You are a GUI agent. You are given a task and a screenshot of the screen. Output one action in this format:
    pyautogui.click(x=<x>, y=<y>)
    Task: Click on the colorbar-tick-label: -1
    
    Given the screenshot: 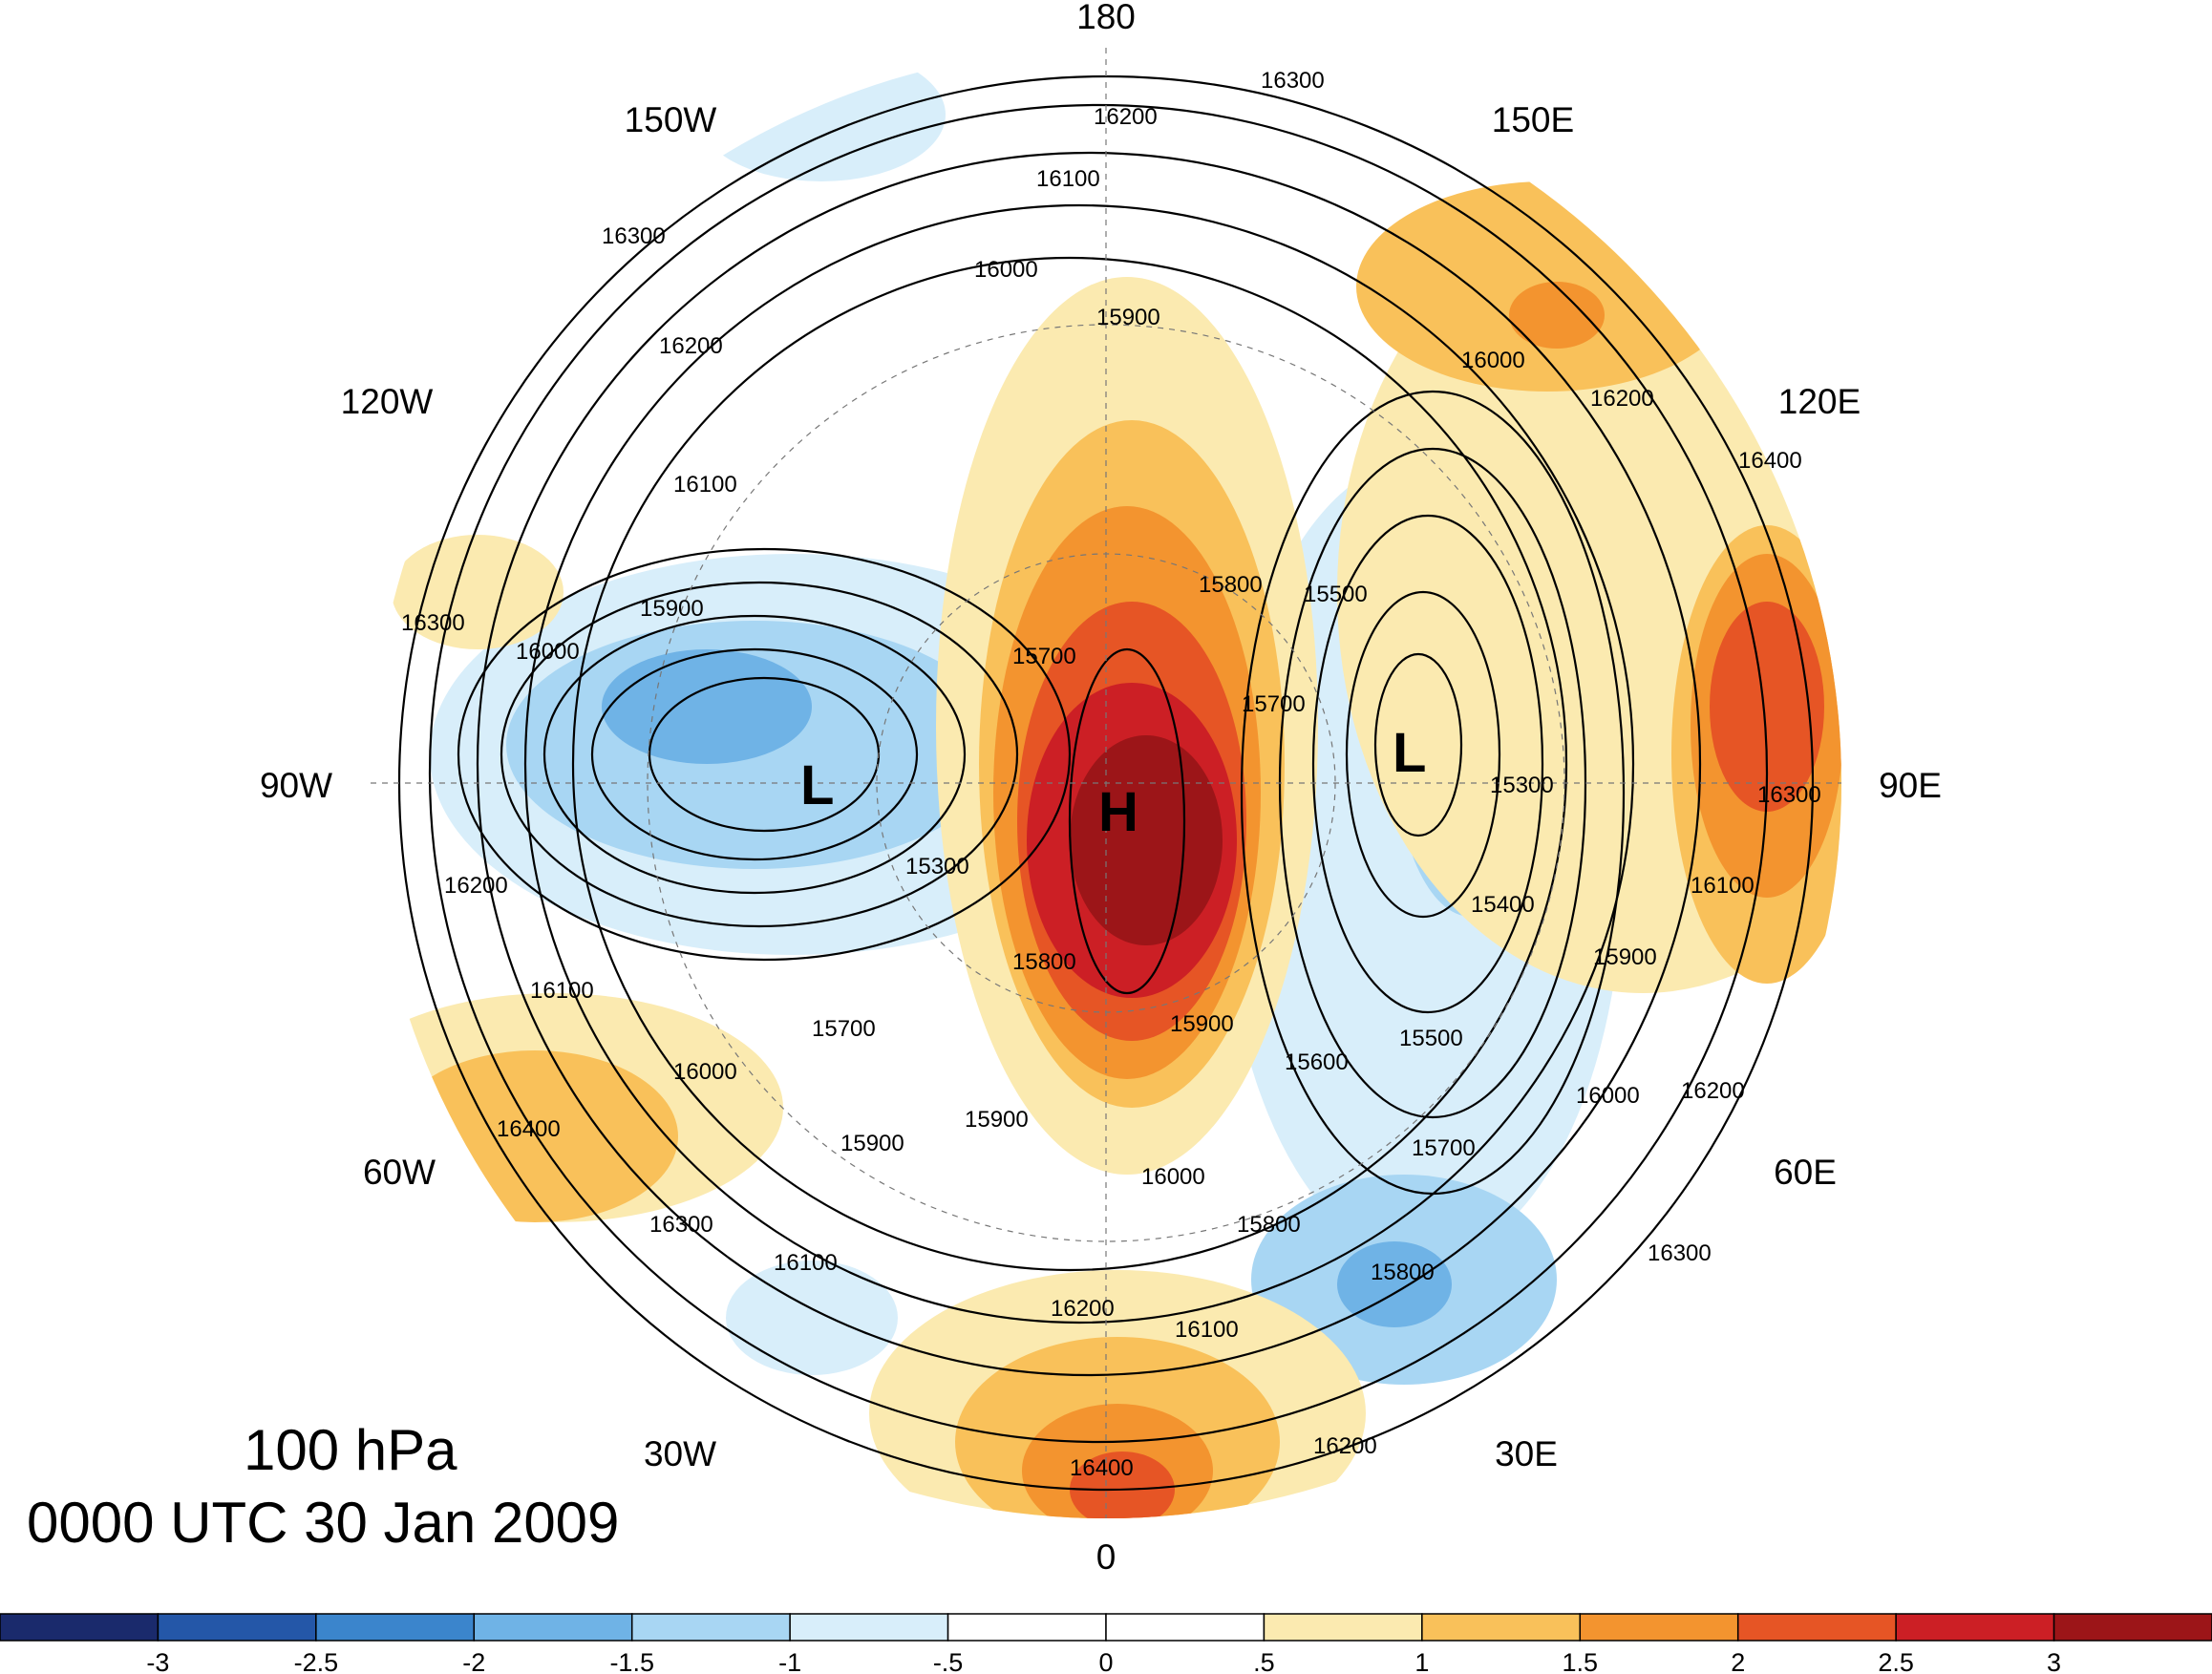 What is the action you would take?
    pyautogui.click(x=789, y=1661)
    